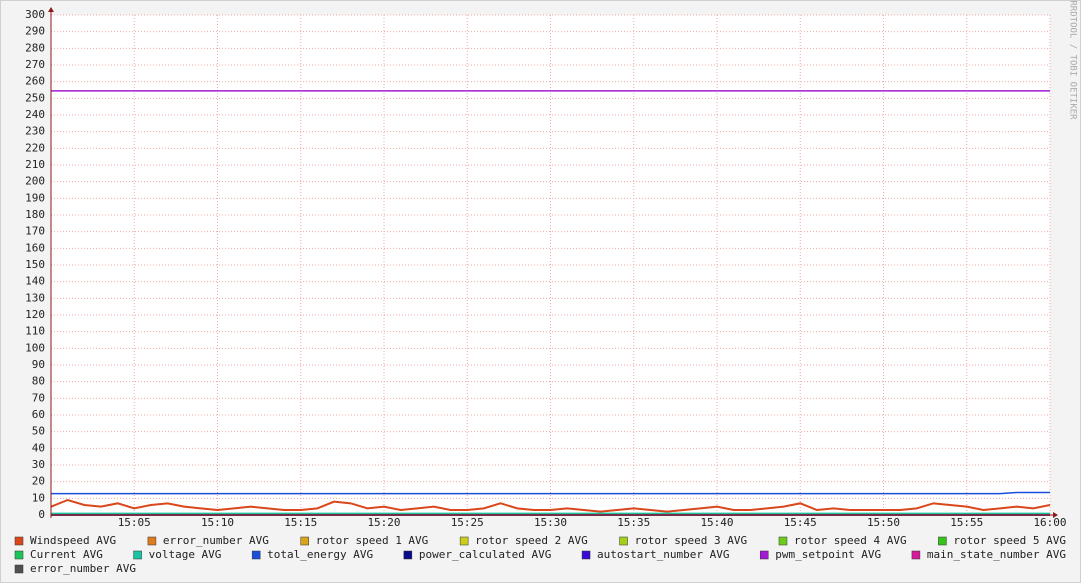  I want to click on y-tick-label: 290, so click(35, 31).